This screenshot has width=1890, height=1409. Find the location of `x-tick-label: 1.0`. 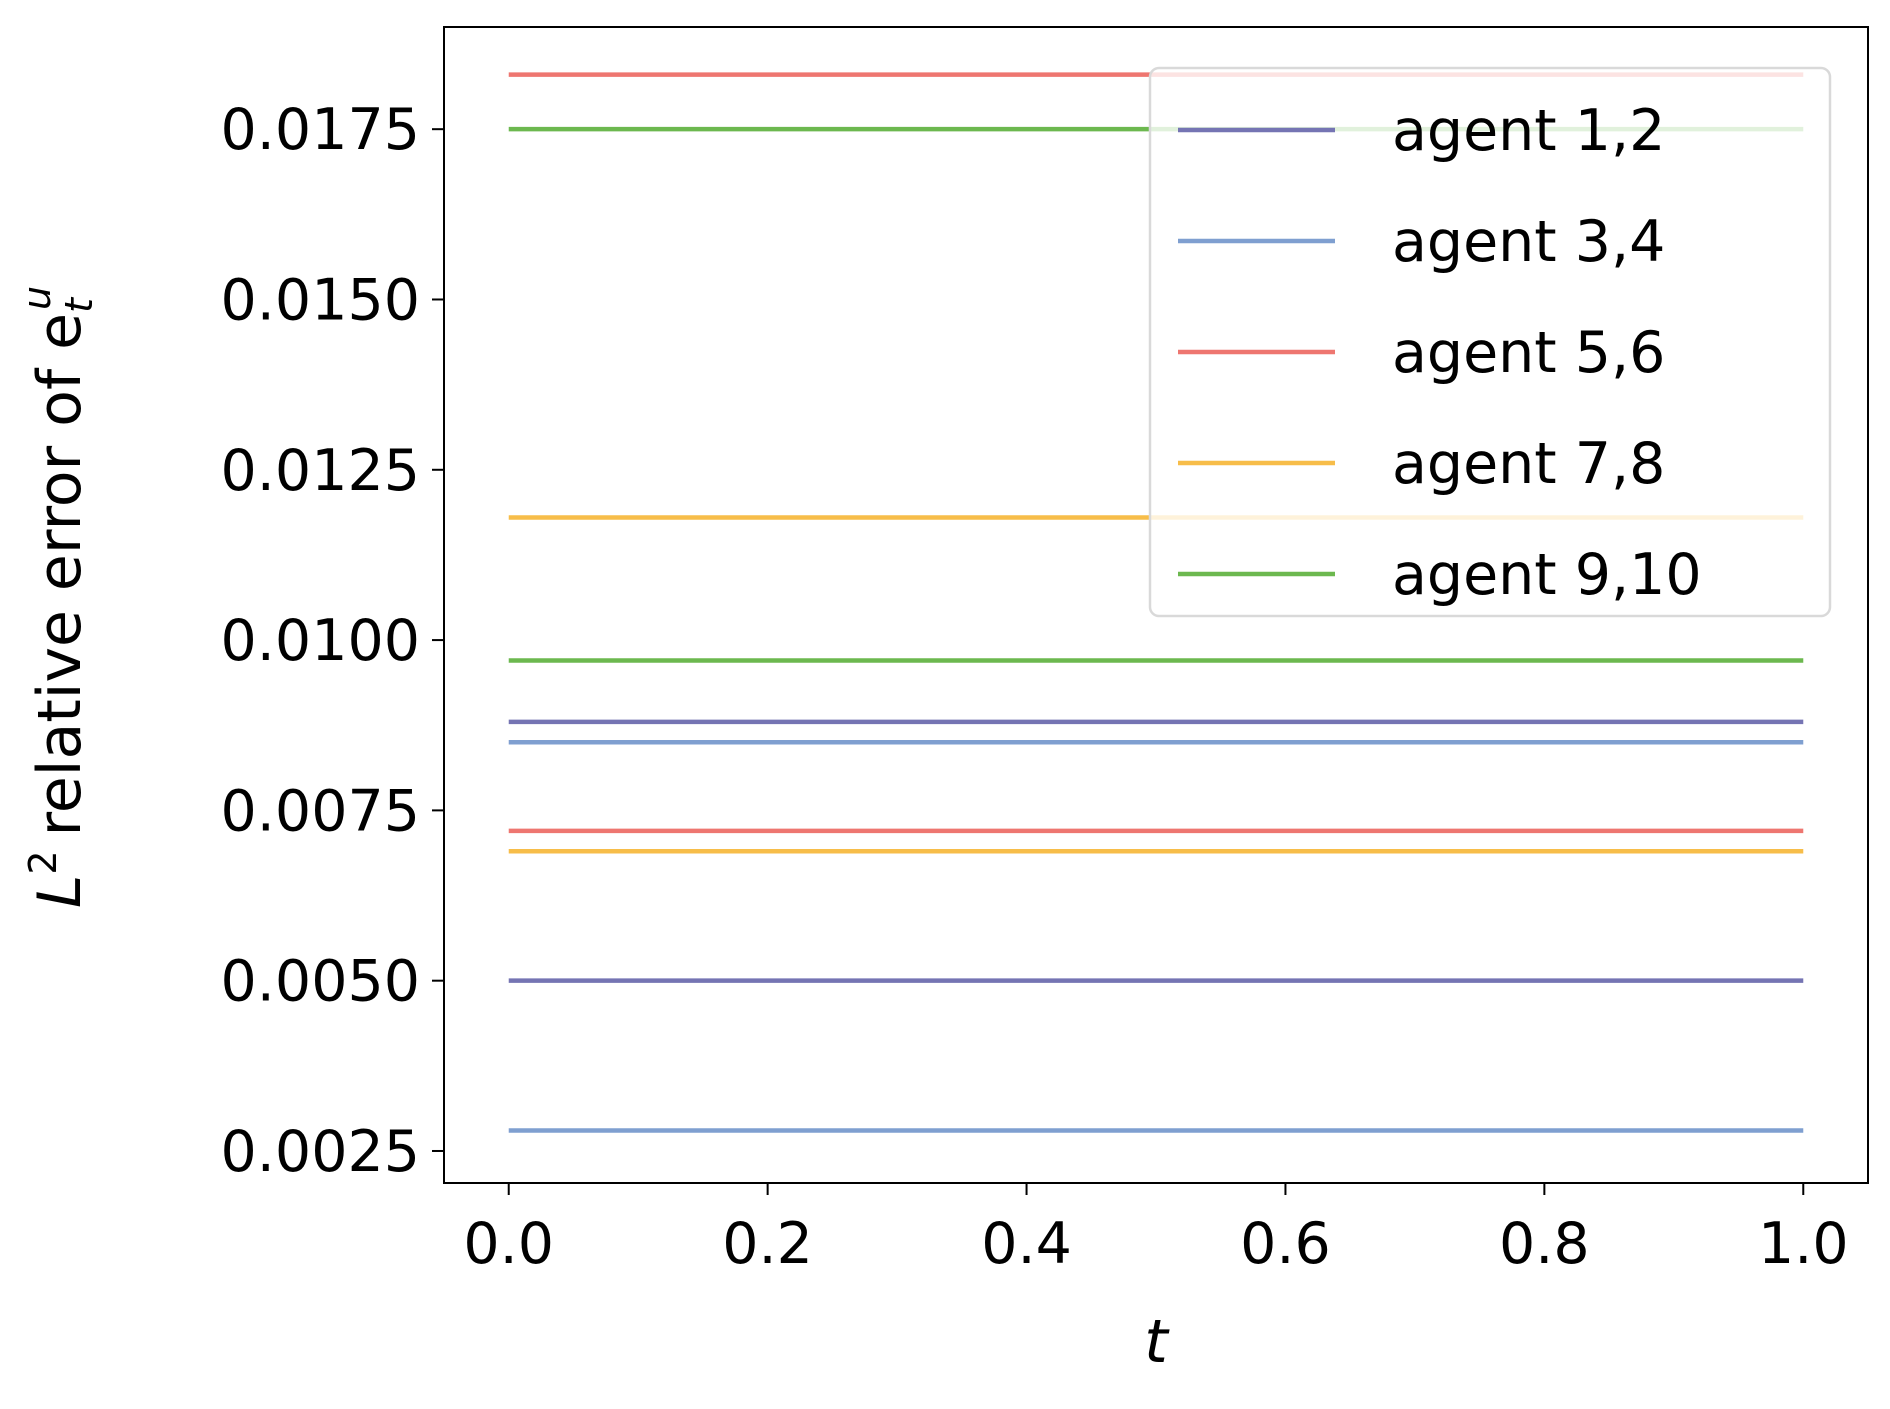

x-tick-label: 1.0 is located at coordinates (1803, 1244).